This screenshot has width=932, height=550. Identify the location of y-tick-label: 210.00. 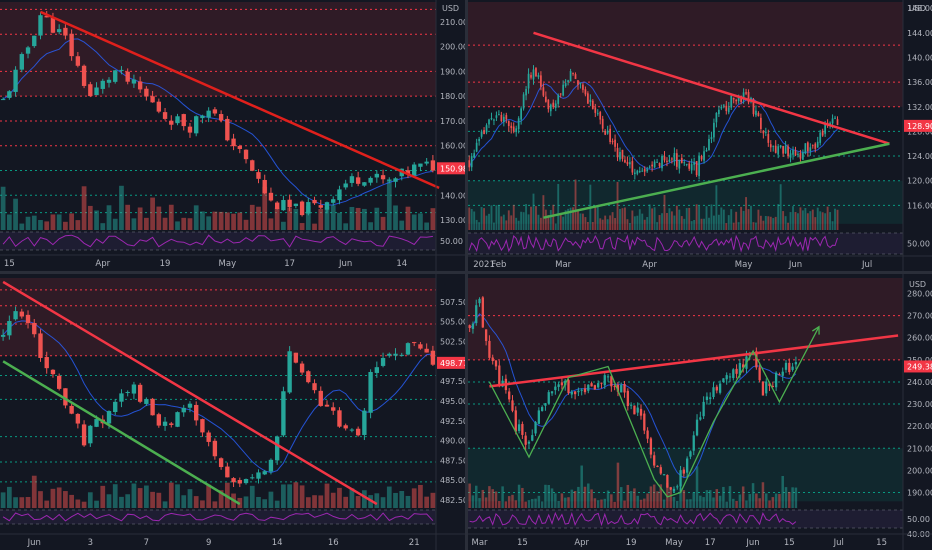
(452, 22).